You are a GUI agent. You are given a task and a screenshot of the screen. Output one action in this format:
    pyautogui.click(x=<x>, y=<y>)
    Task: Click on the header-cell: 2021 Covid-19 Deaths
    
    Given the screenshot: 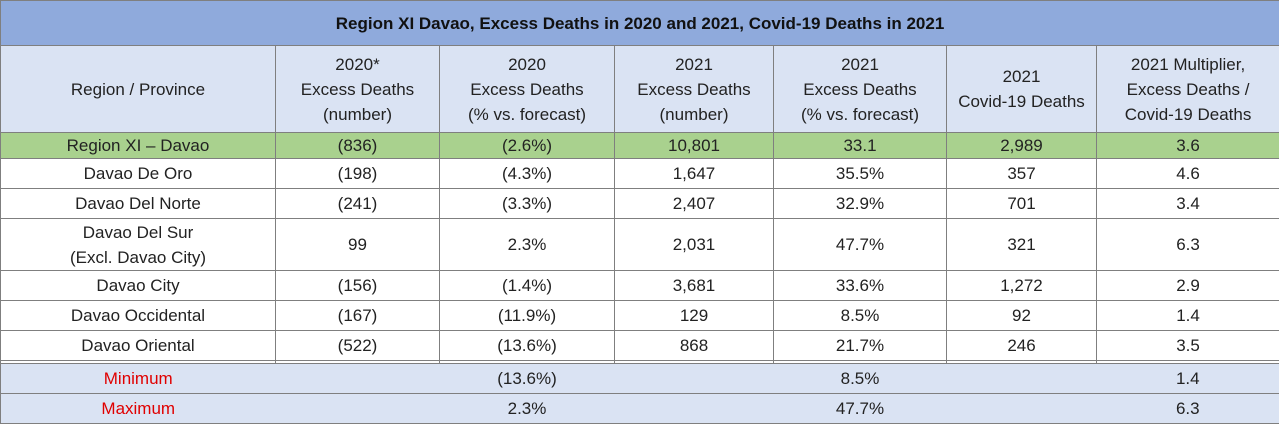 What is the action you would take?
    pyautogui.click(x=1021, y=89)
    